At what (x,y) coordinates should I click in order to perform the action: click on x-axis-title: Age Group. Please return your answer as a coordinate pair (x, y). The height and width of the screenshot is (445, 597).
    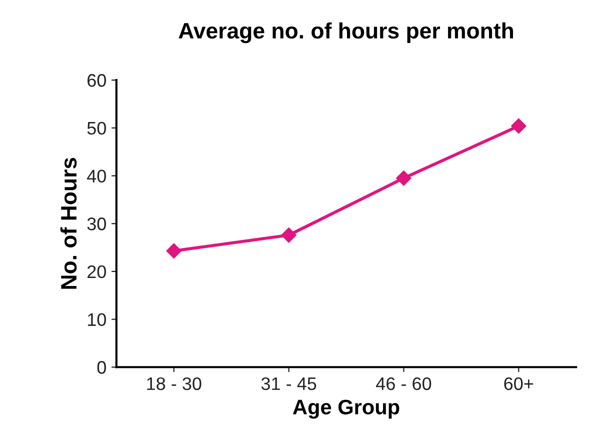
    Looking at the image, I should click on (346, 409).